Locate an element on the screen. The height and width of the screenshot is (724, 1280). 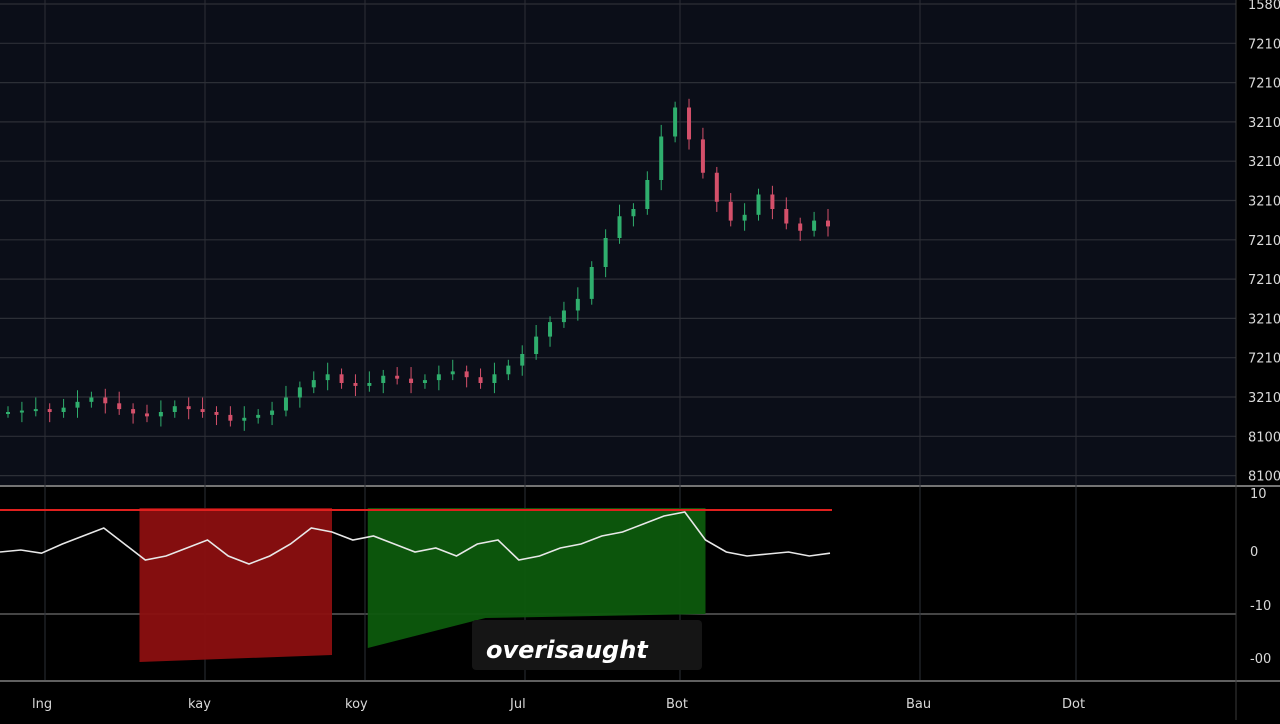
oversold-tag-label: overisaught is located at coordinates (567, 650).